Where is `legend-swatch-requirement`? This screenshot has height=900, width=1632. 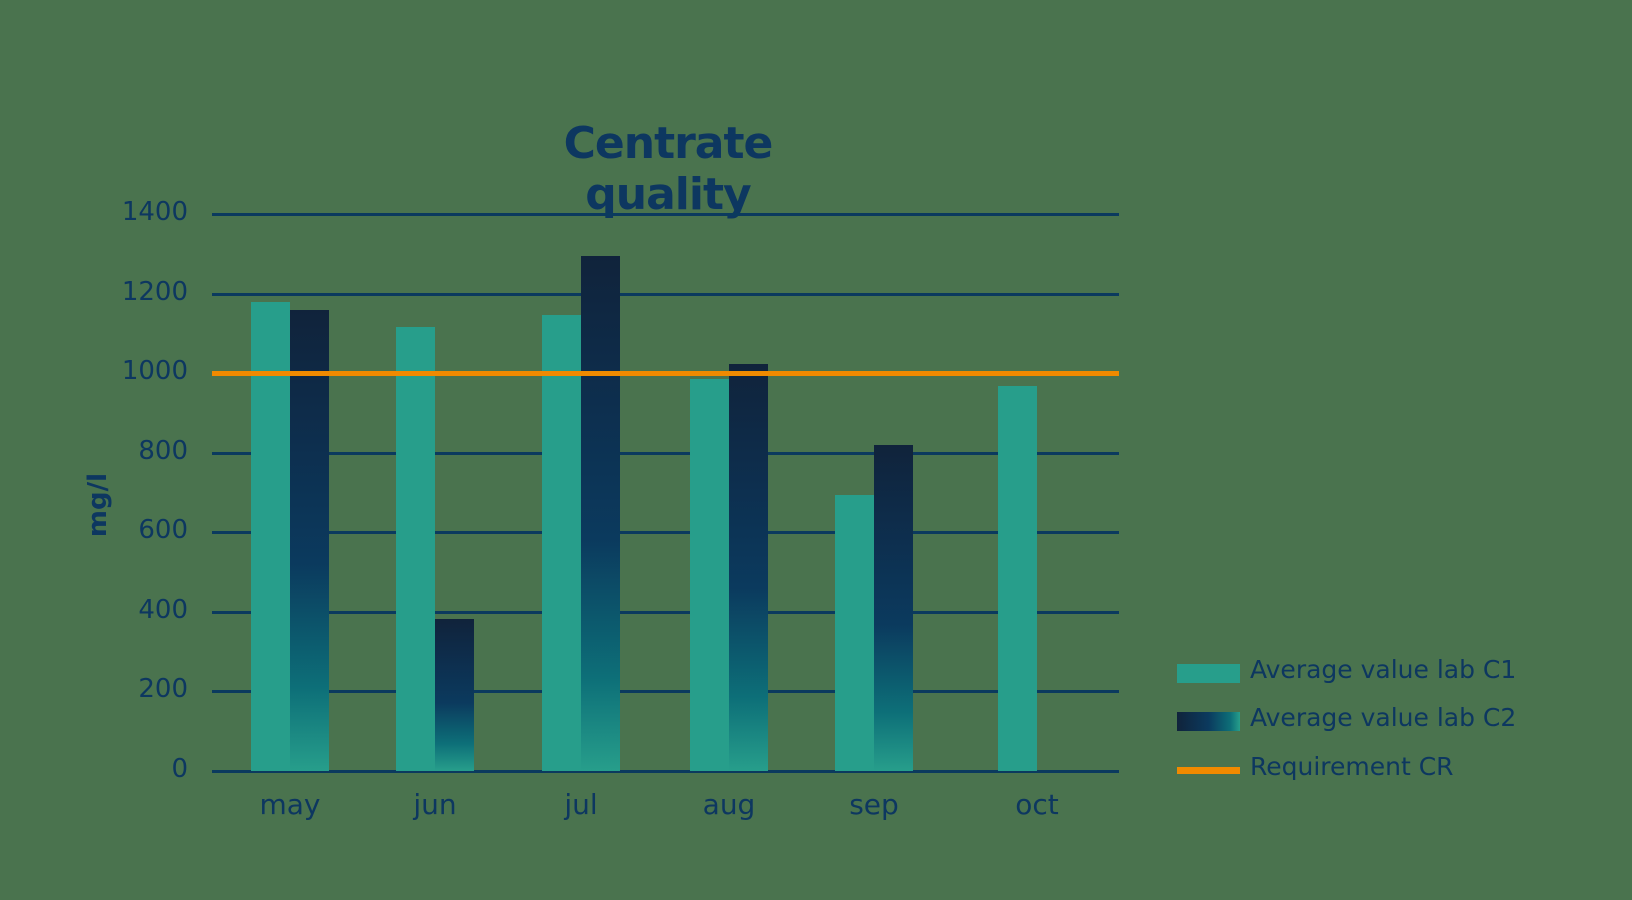 legend-swatch-requirement is located at coordinates (1208, 770).